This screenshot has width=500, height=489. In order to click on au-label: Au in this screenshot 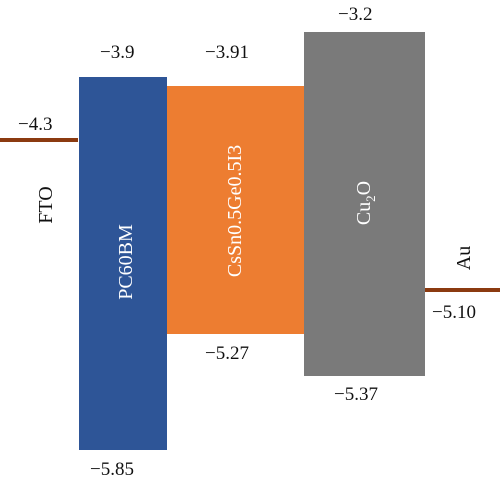, I will do `click(464, 258)`.